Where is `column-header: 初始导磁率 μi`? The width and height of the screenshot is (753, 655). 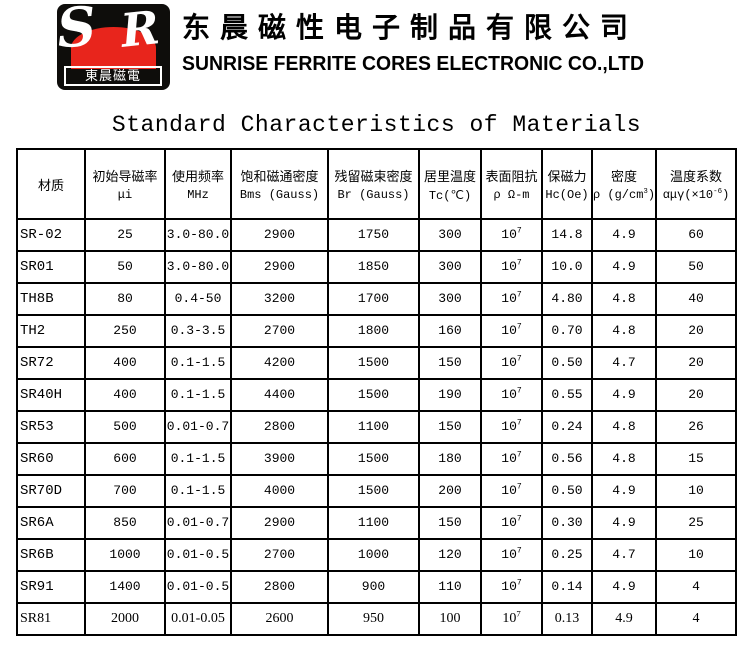 column-header: 初始导磁率 μi is located at coordinates (125, 184).